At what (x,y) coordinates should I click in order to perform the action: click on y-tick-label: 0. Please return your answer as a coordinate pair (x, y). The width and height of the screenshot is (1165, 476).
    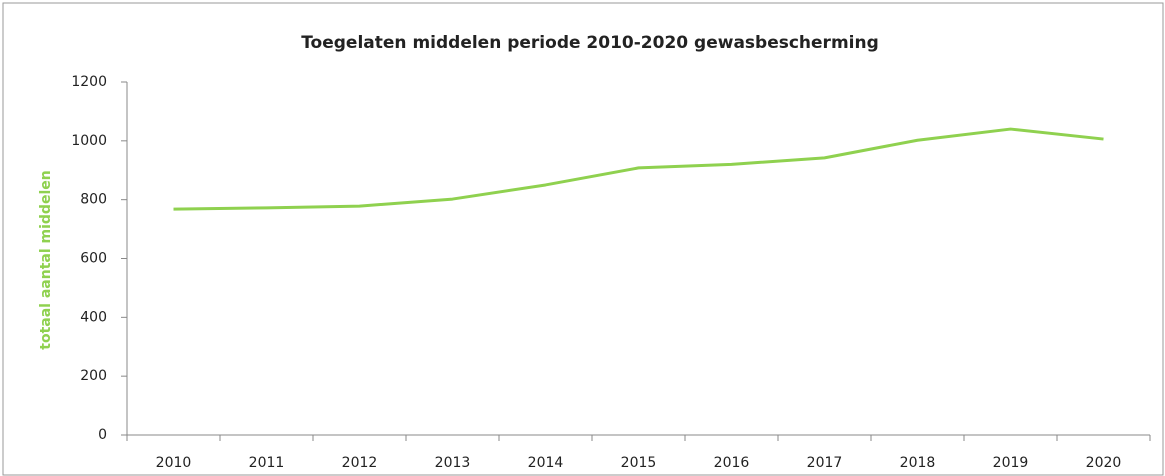
    Looking at the image, I should click on (102, 435).